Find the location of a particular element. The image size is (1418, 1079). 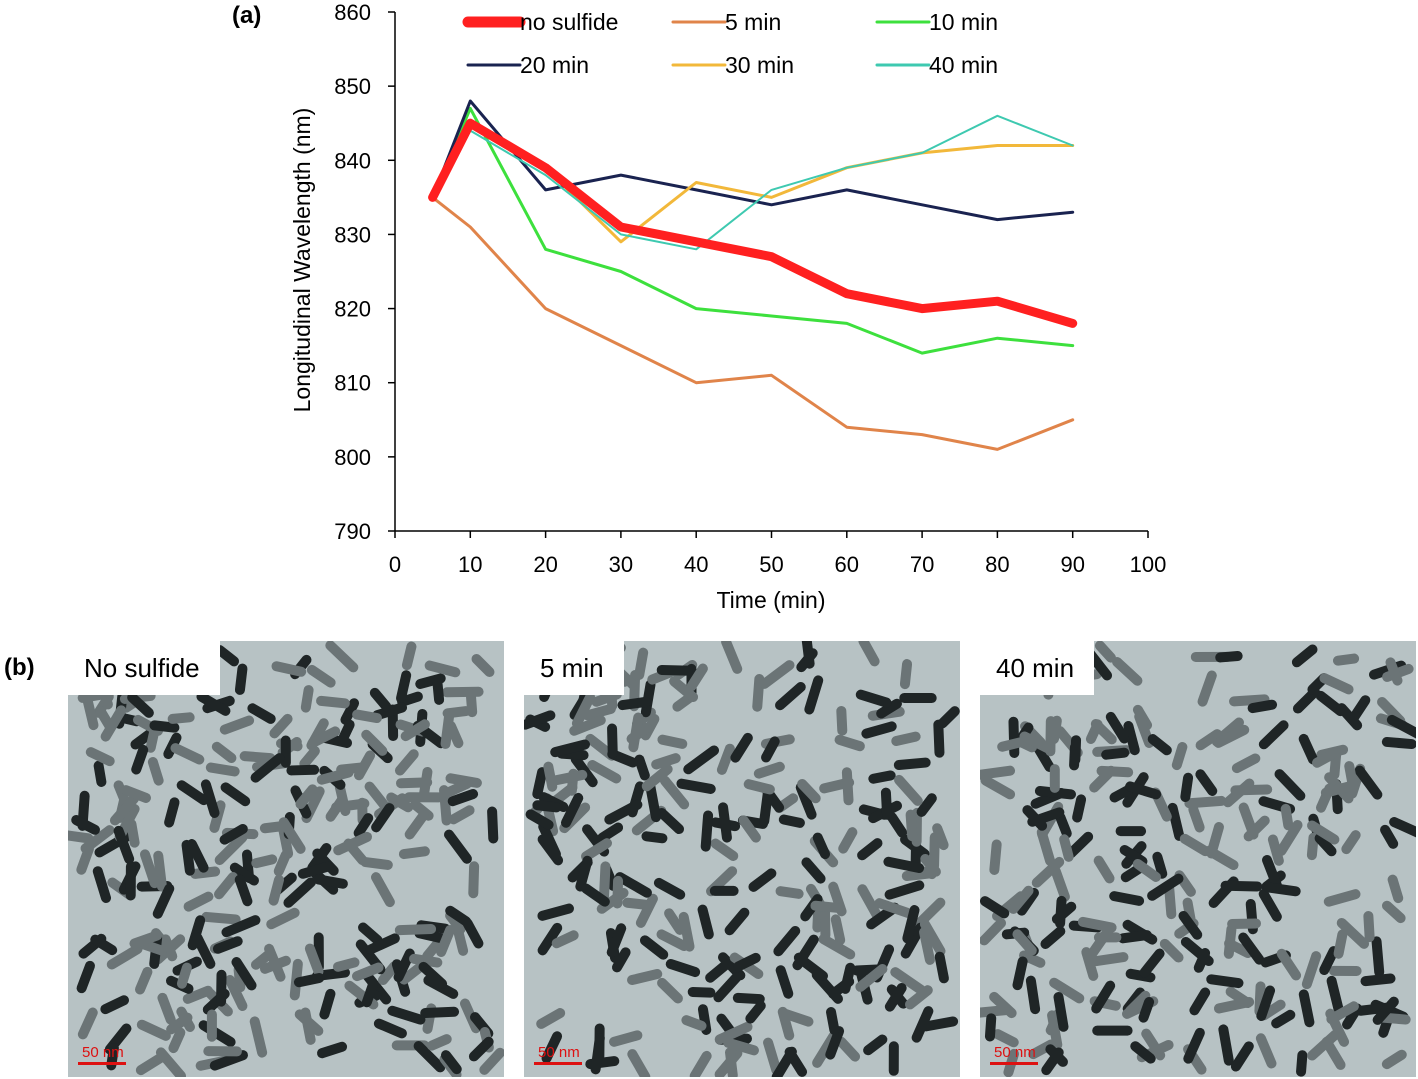

y-tick-label: 810 is located at coordinates (352, 383).